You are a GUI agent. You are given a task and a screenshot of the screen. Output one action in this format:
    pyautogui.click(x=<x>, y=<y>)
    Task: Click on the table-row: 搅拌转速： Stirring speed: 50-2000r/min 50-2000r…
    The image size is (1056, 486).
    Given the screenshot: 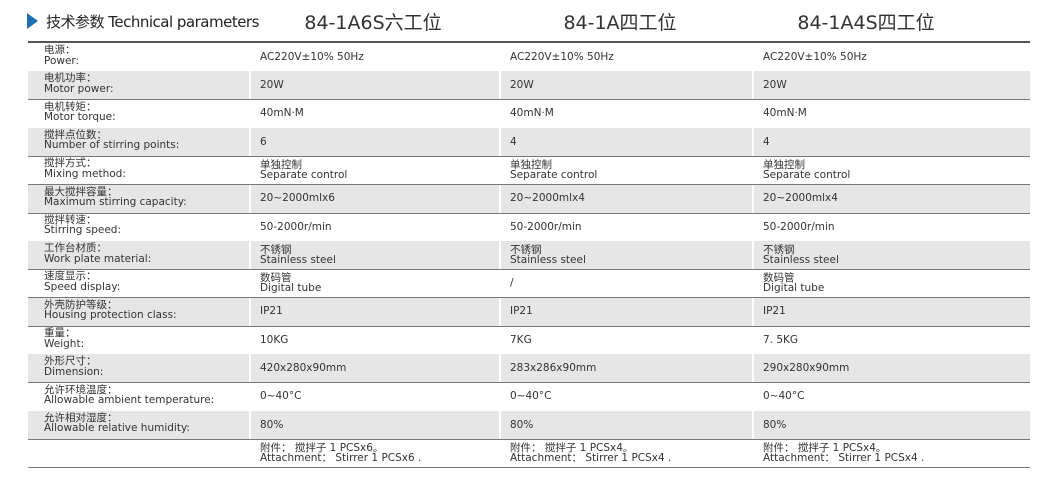 What is the action you would take?
    pyautogui.click(x=529, y=227)
    